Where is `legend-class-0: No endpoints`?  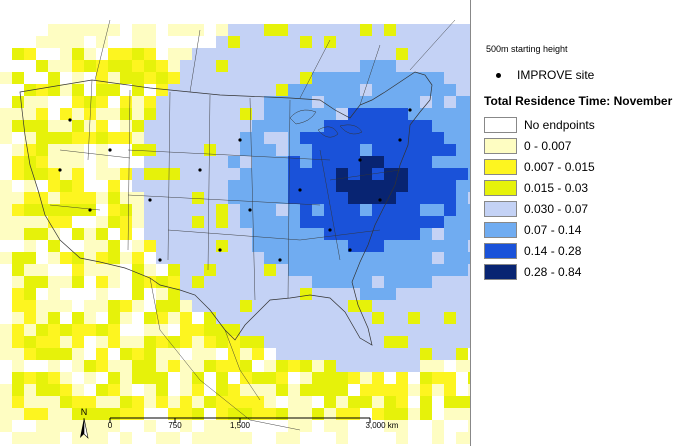 legend-class-0: No endpoints is located at coordinates (539, 124).